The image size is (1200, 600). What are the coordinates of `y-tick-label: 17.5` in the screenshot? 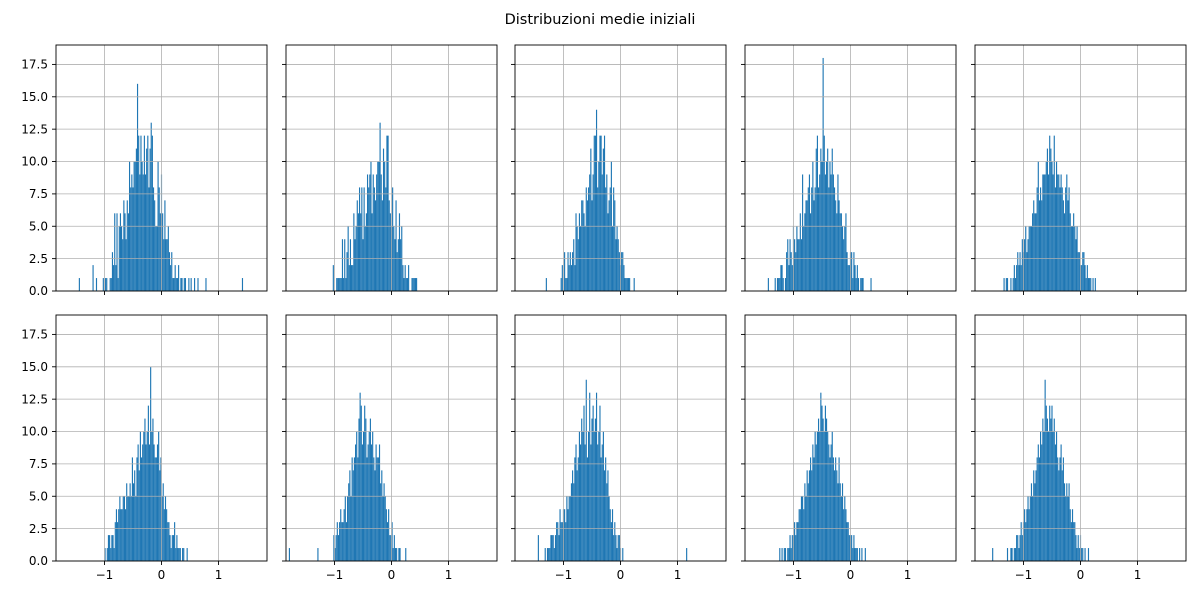 It's located at (34, 335).